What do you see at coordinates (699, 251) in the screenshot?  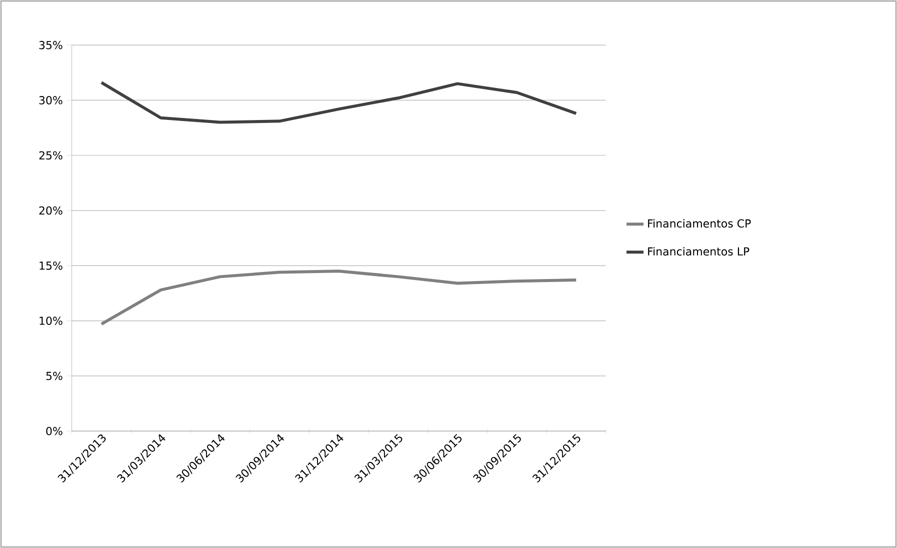 I see `legend-label: Financiamentos LP` at bounding box center [699, 251].